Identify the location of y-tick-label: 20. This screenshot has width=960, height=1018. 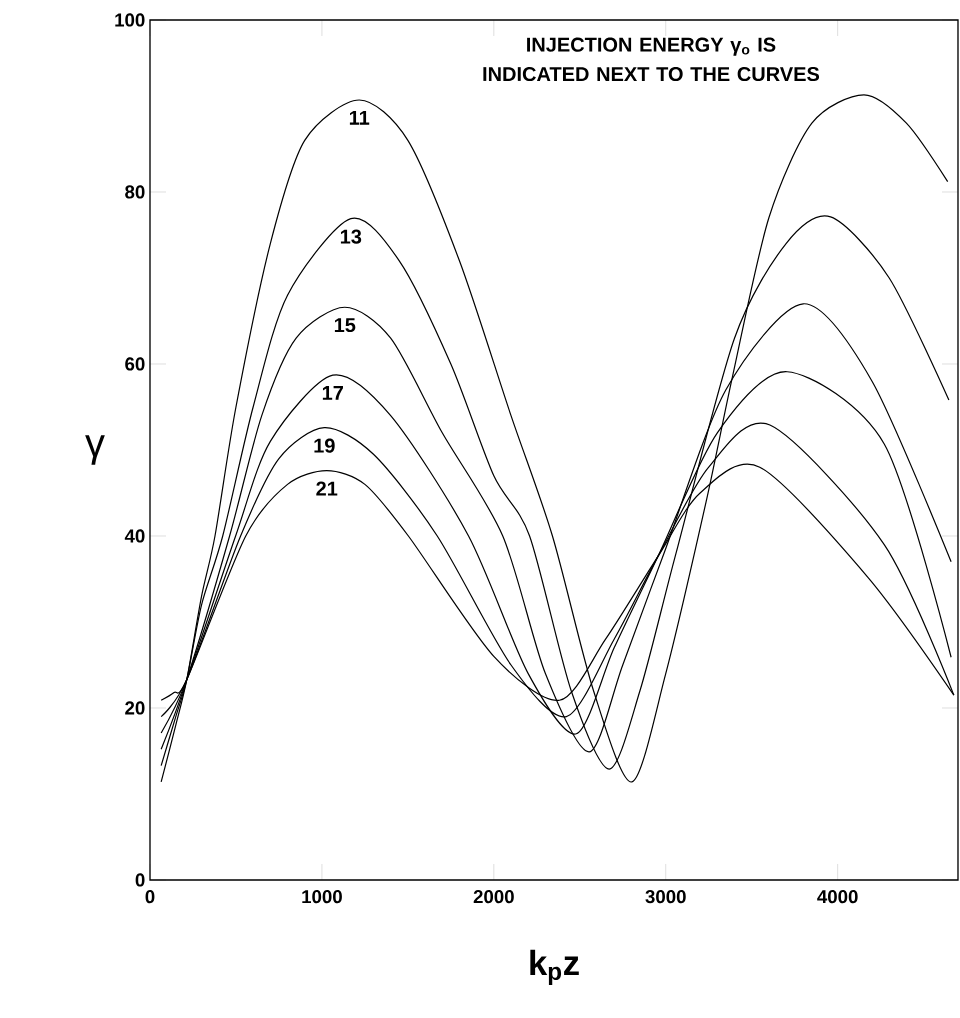
(135, 708).